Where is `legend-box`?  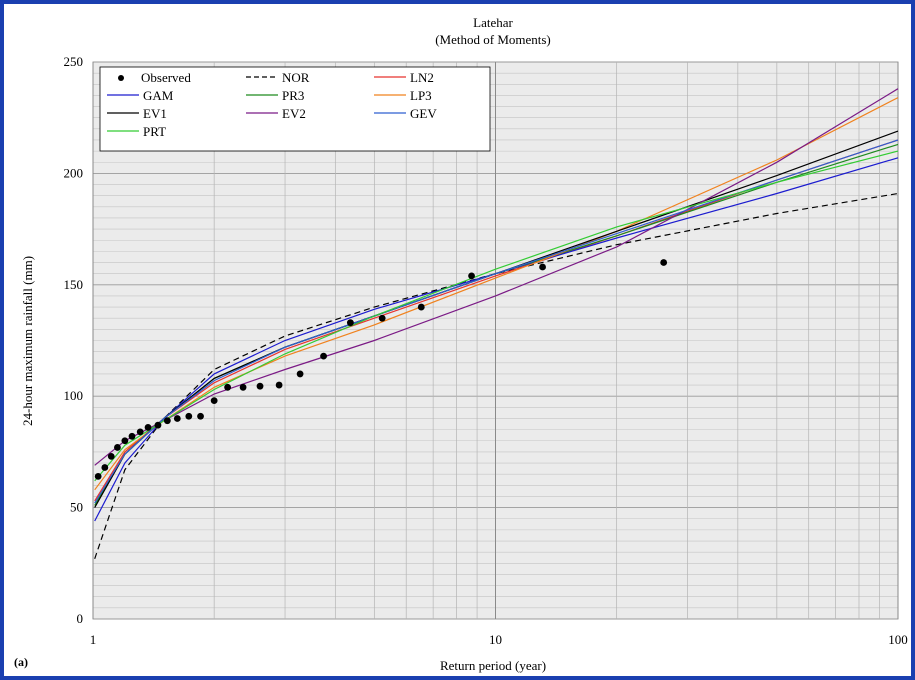
legend-box is located at coordinates (295, 109).